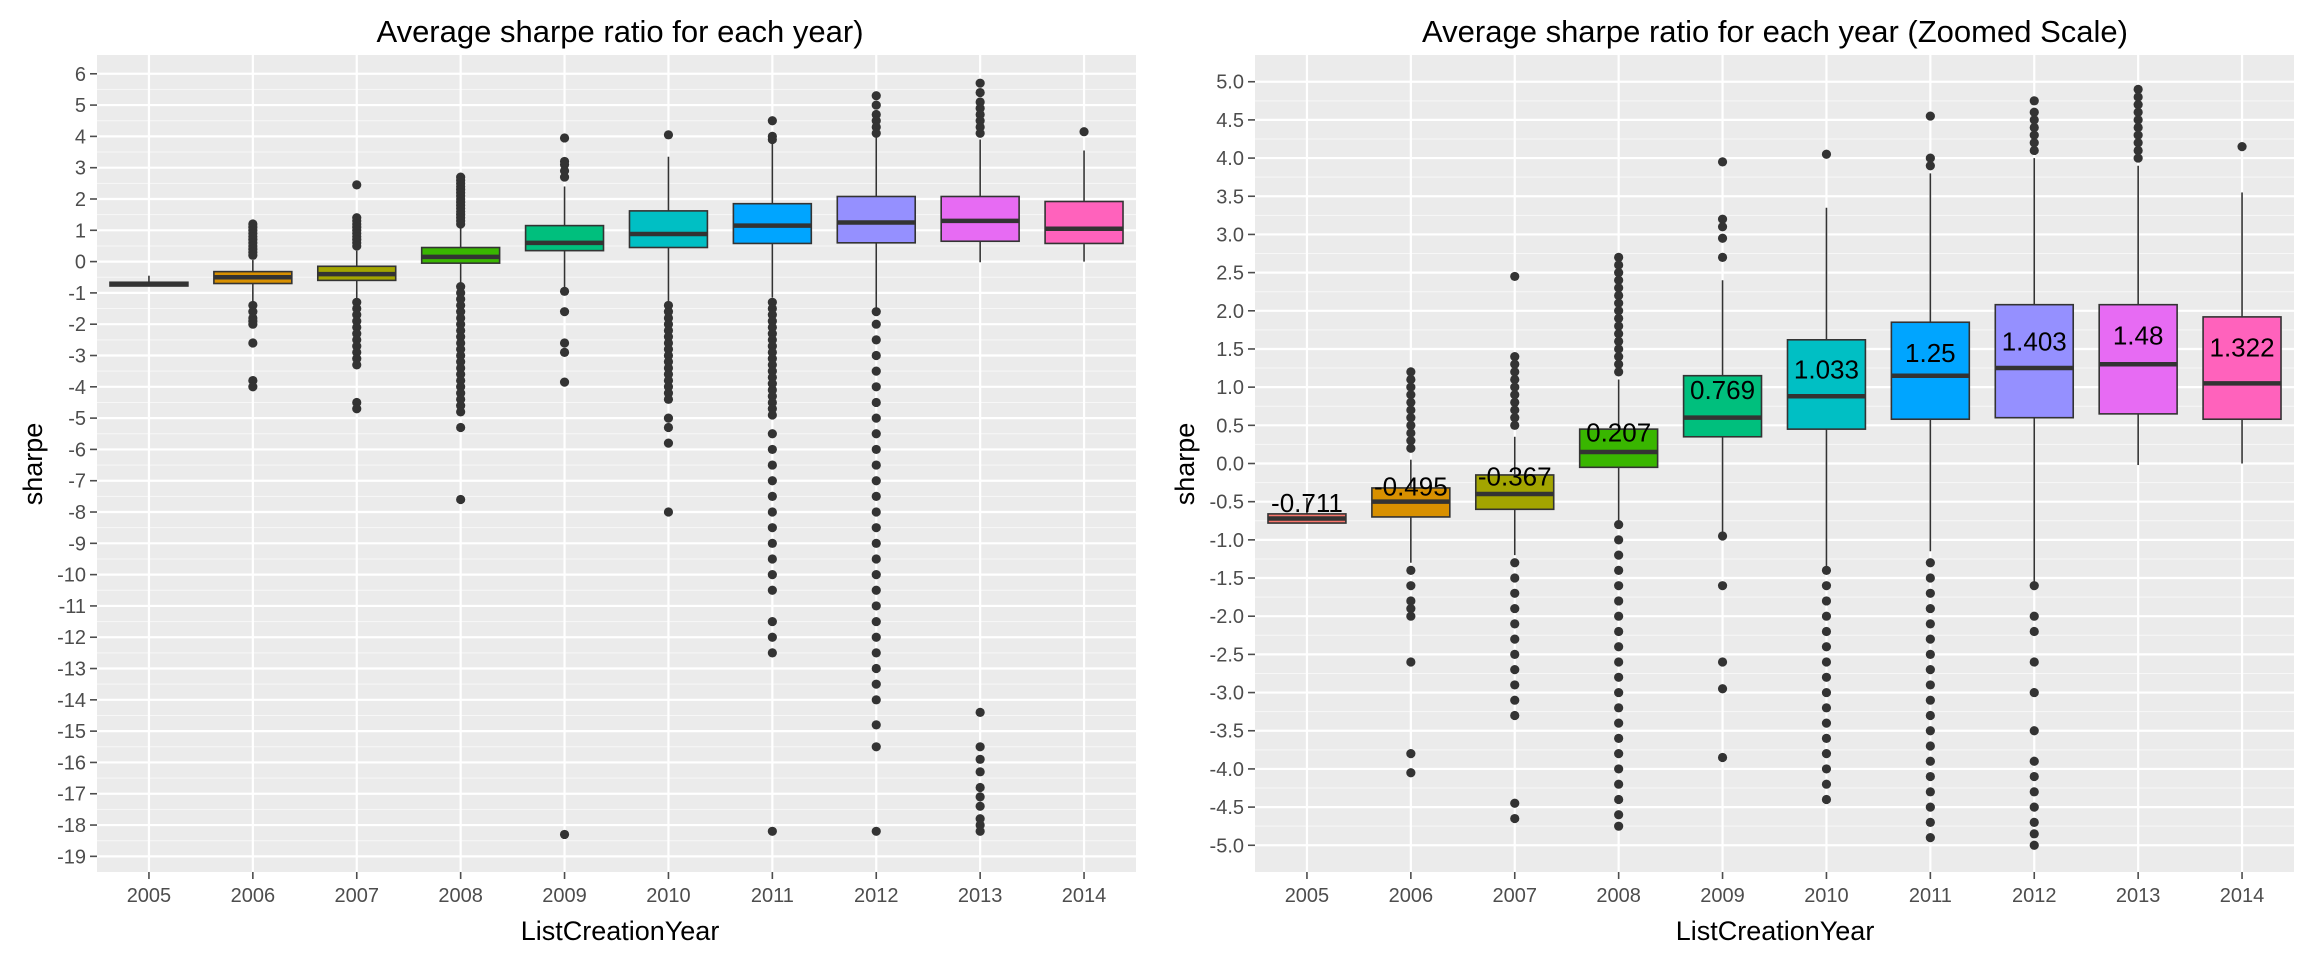 The height and width of the screenshot is (965, 2304). Describe the element at coordinates (1230, 121) in the screenshot. I see `y-tick-label: 4.5` at that location.